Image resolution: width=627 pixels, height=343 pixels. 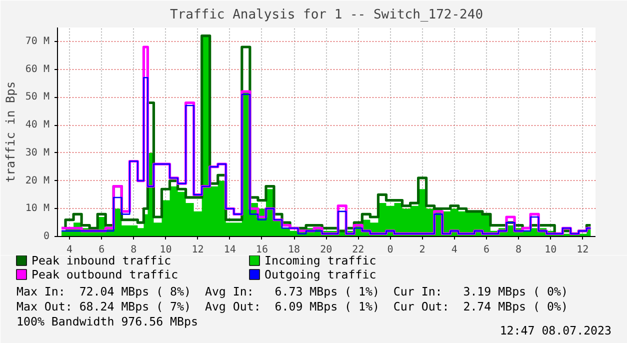 What do you see at coordinates (326, 250) in the screenshot?
I see `x-tick-label: 20` at bounding box center [326, 250].